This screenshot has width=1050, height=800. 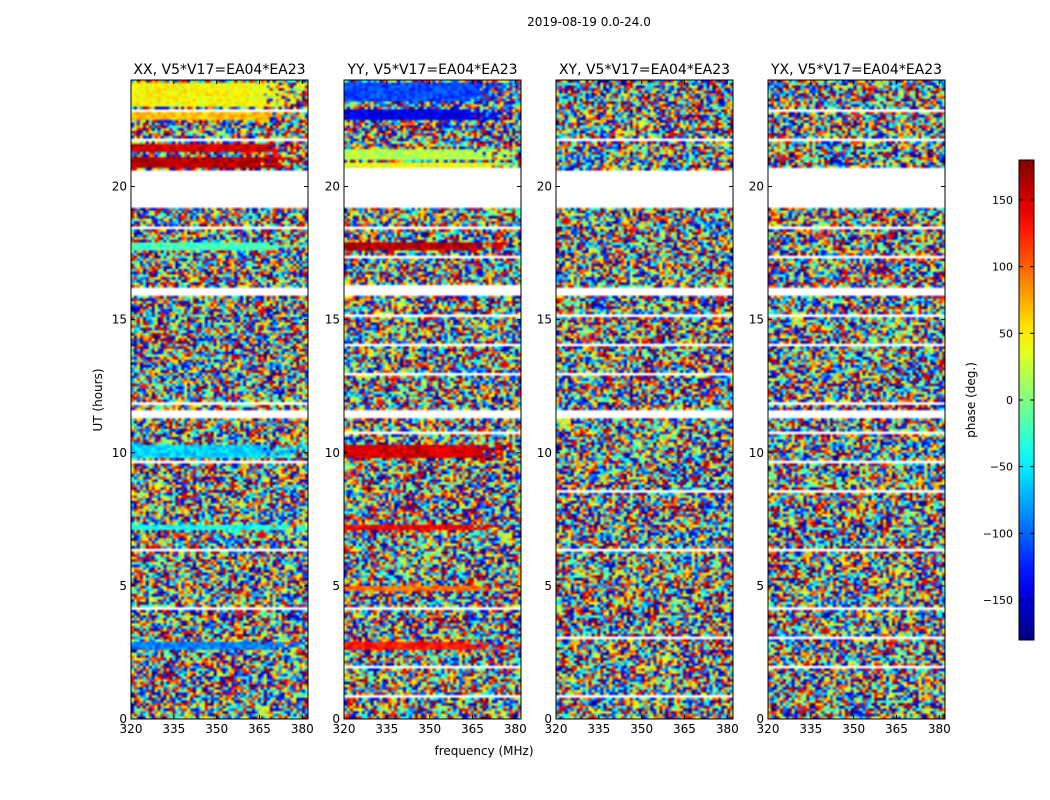 What do you see at coordinates (1002, 267) in the screenshot?
I see `colorbar-tick-label: 100` at bounding box center [1002, 267].